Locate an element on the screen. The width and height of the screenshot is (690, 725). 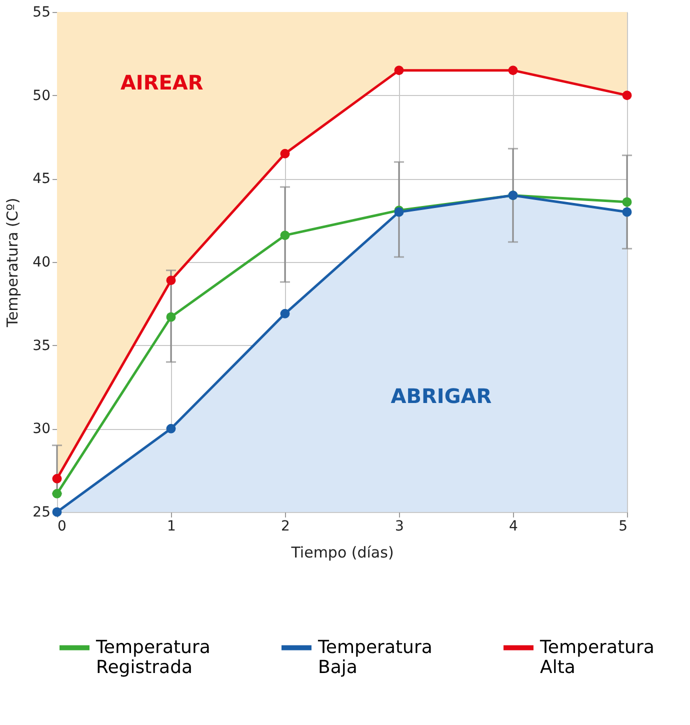
y-tick-label: 50 is located at coordinates (41, 96).